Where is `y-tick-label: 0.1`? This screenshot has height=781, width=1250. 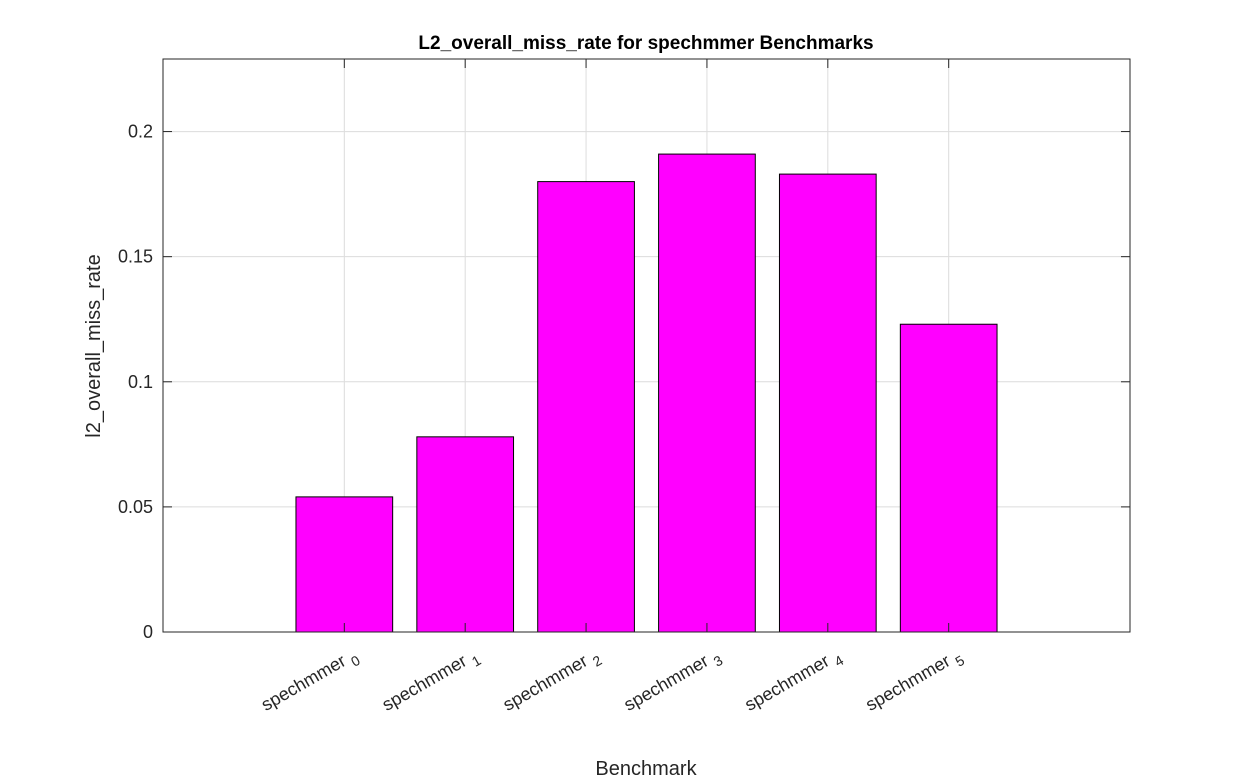
y-tick-label: 0.1 is located at coordinates (140, 382).